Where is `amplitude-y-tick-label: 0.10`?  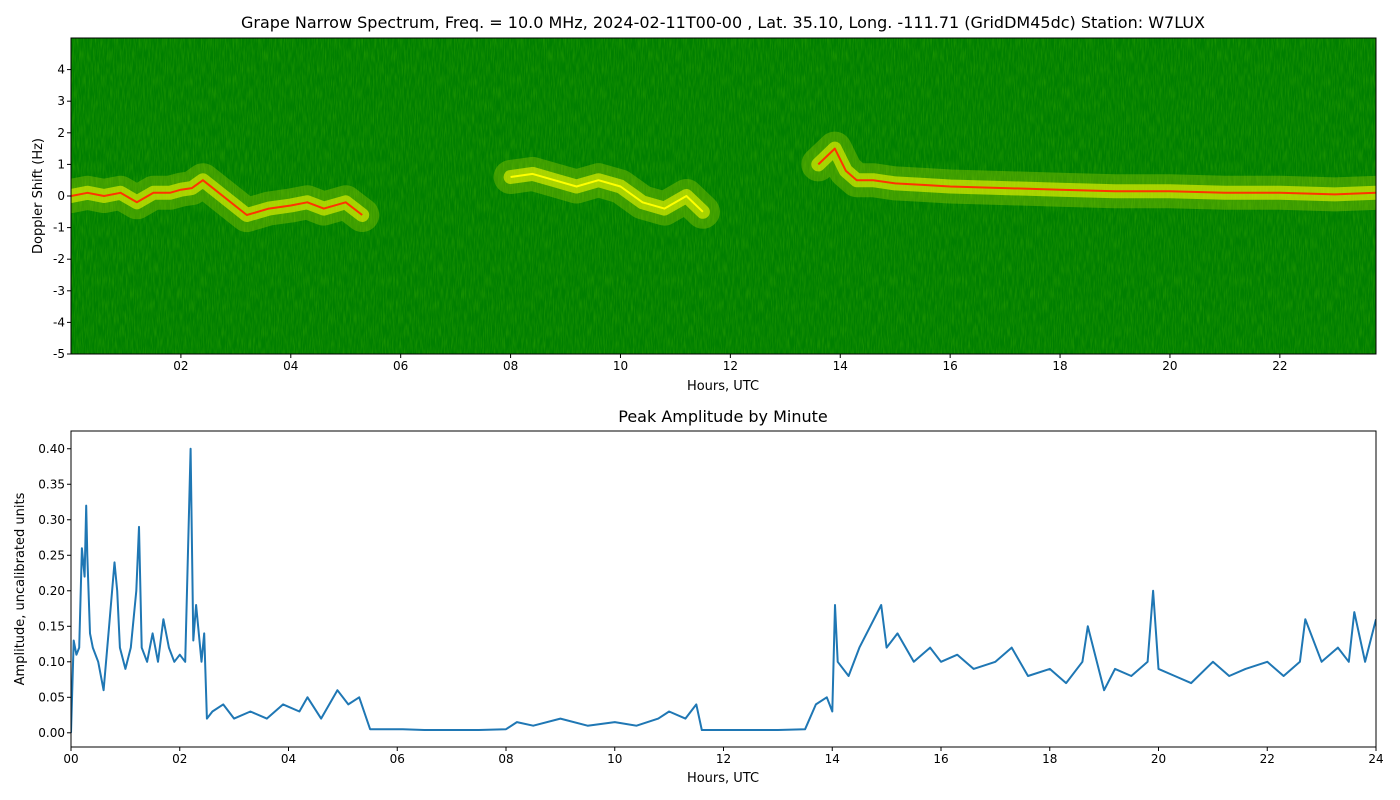 amplitude-y-tick-label: 0.10 is located at coordinates (51, 662).